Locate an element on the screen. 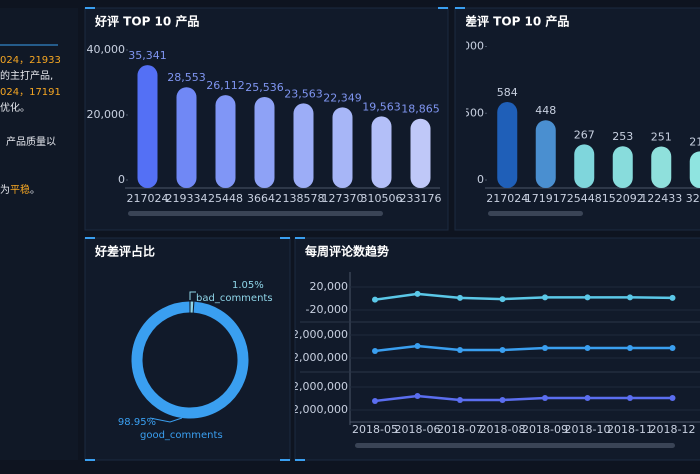 The width and height of the screenshot is (700, 474). value-label: 98.95% is located at coordinates (137, 422).